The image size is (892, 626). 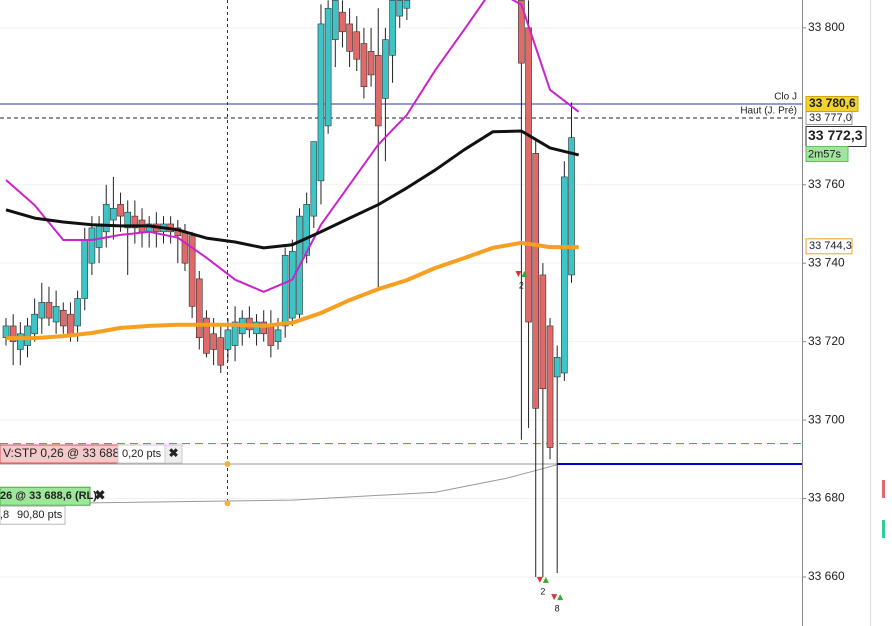 I want to click on level-price: 33 780,6, so click(x=832, y=103).